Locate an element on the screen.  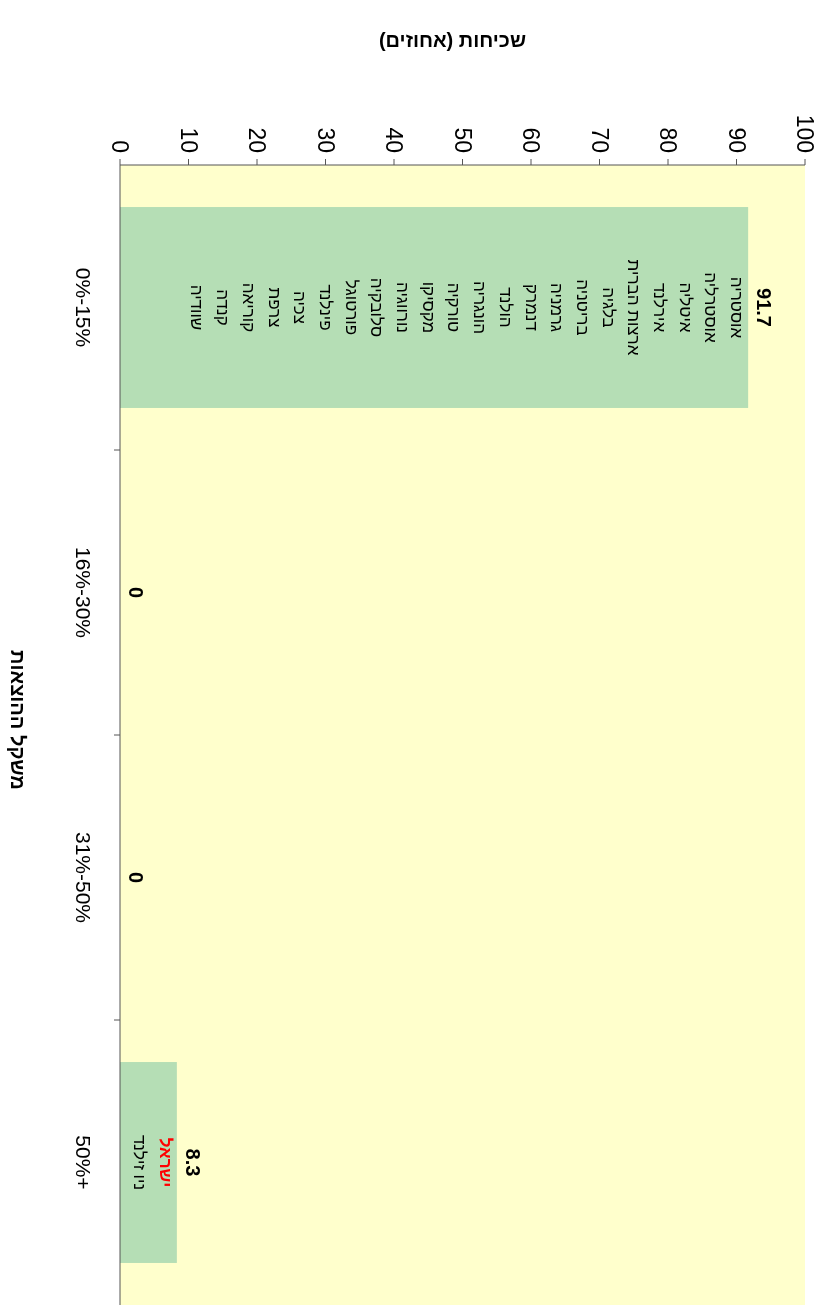
x-tick-label: 70 is located at coordinates (599, 140).